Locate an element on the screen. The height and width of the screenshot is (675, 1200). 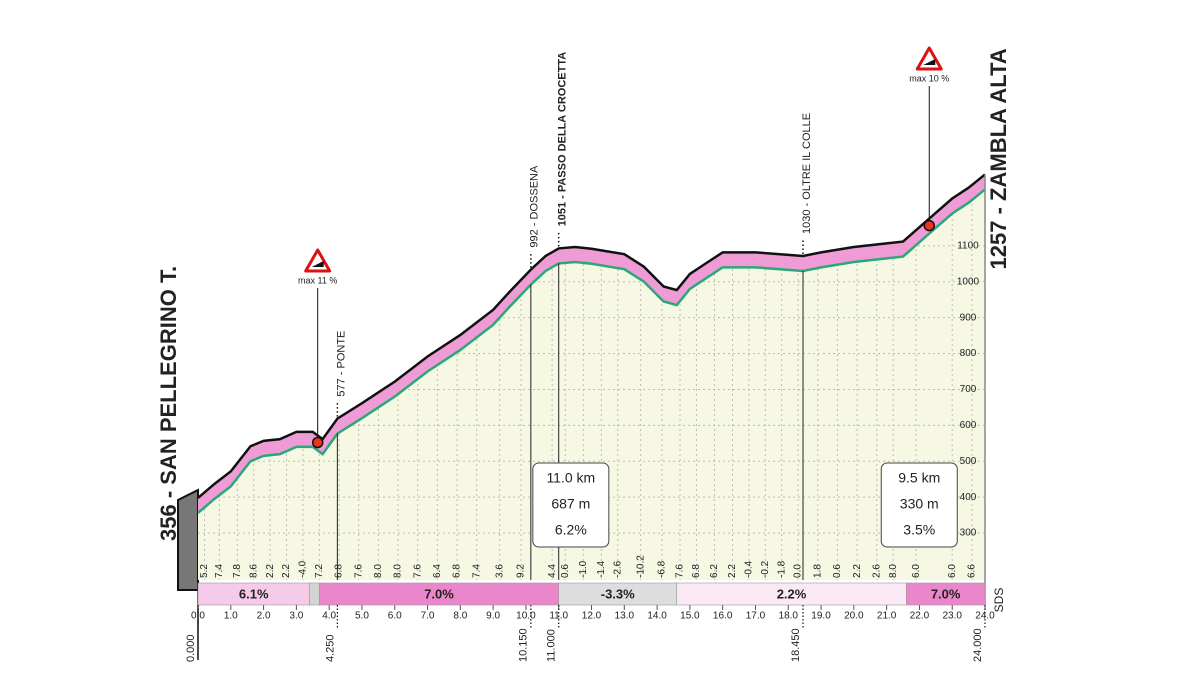
gradient-label: 8.6 is located at coordinates (253, 571).